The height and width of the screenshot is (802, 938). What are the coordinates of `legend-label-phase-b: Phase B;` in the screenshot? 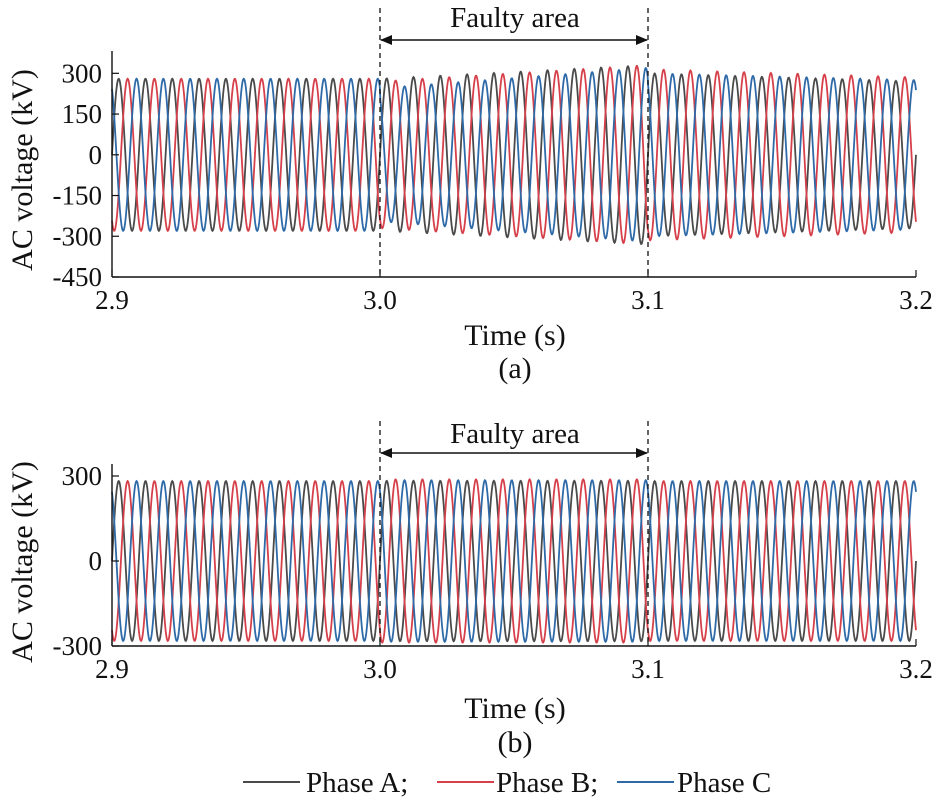 It's located at (547, 783).